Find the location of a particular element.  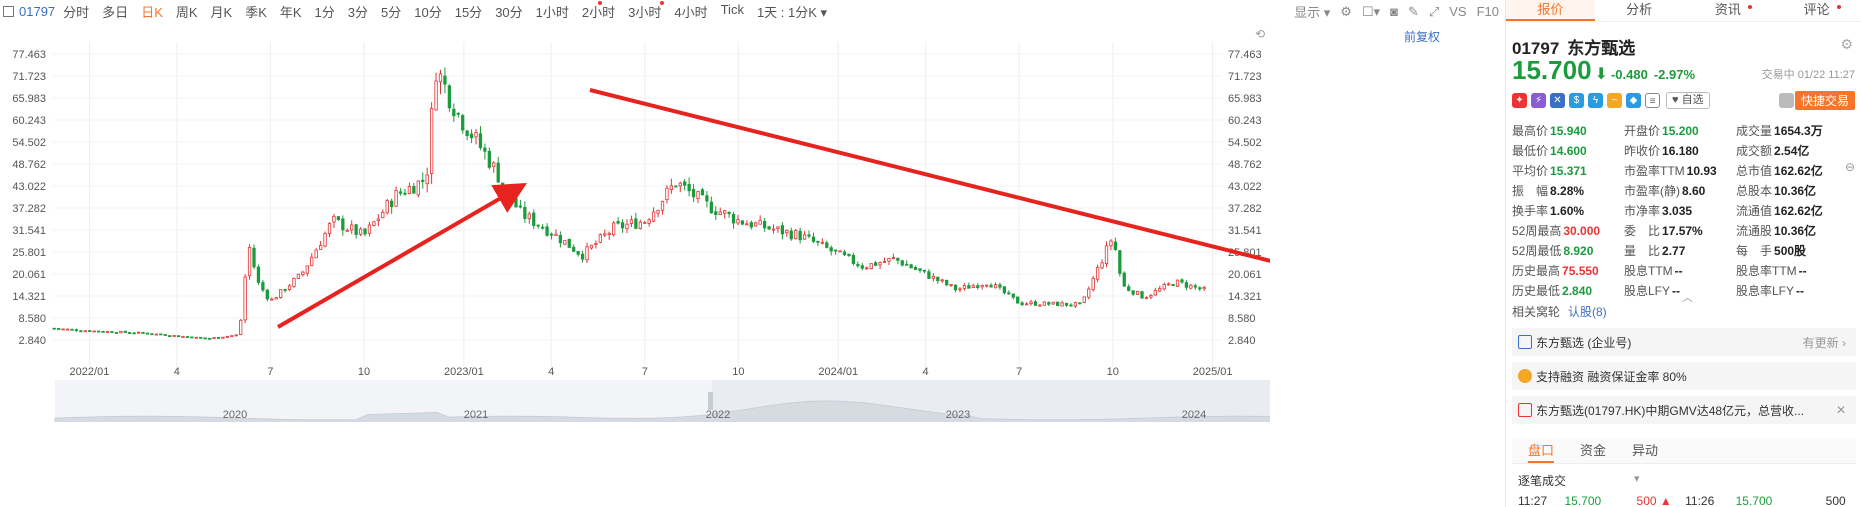

quote-cell: 市净率 3.035 is located at coordinates (1680, 210).